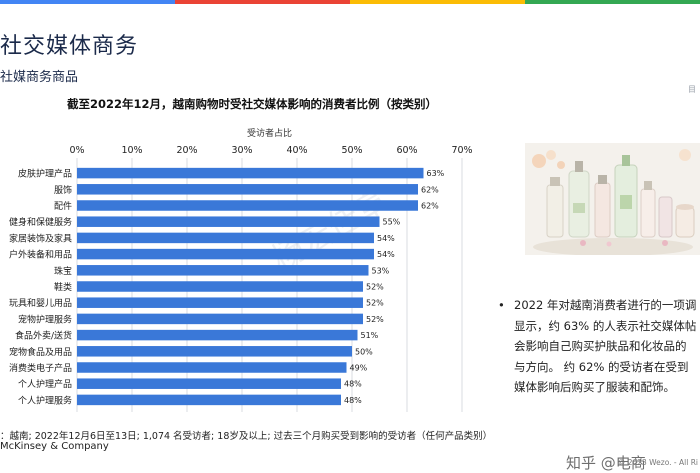  What do you see at coordinates (40, 255) in the screenshot?
I see `category-label: 户外装备和用品` at bounding box center [40, 255].